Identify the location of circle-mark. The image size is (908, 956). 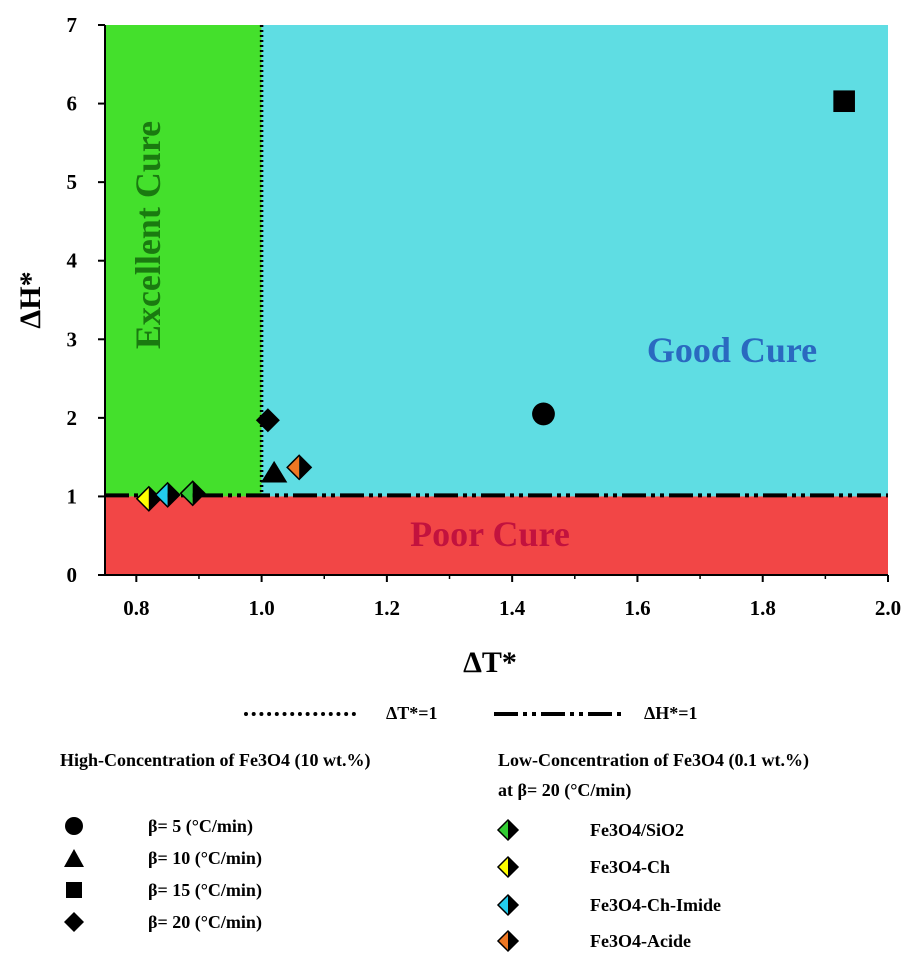
(543, 414).